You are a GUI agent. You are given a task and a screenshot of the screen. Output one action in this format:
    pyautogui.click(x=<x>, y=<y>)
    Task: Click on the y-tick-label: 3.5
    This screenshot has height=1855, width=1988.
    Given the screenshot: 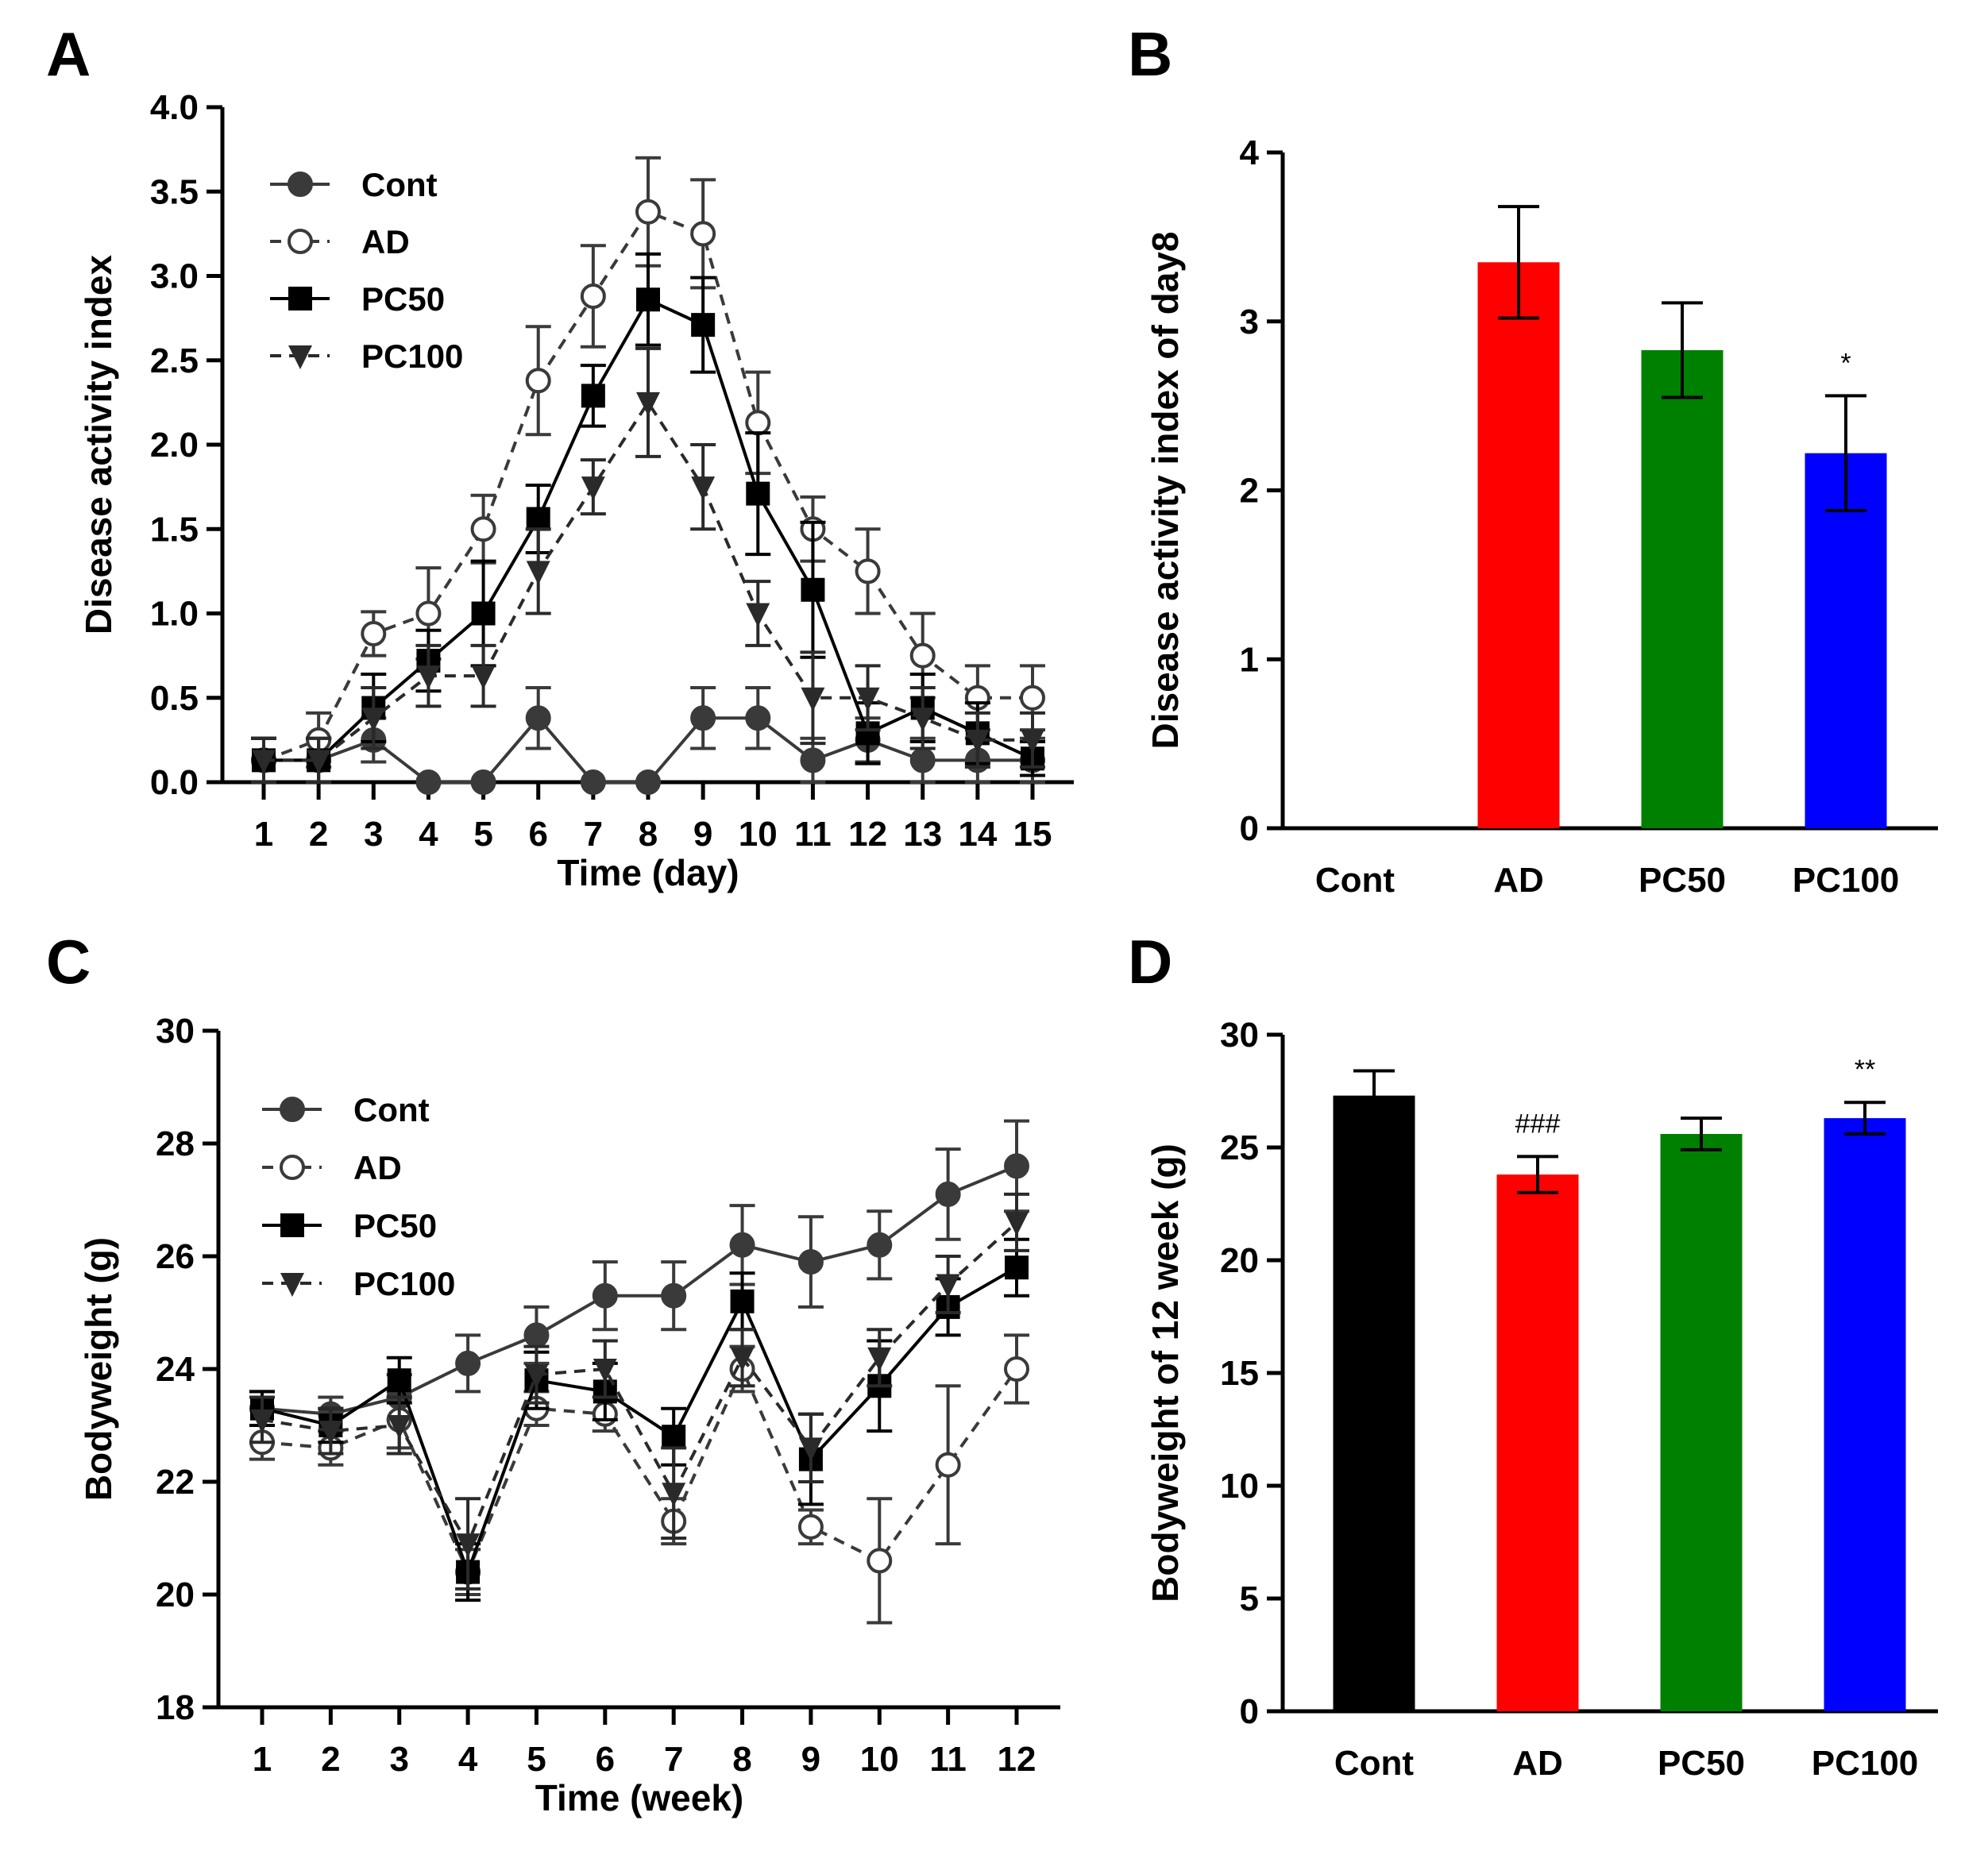 What is the action you would take?
    pyautogui.click(x=174, y=191)
    